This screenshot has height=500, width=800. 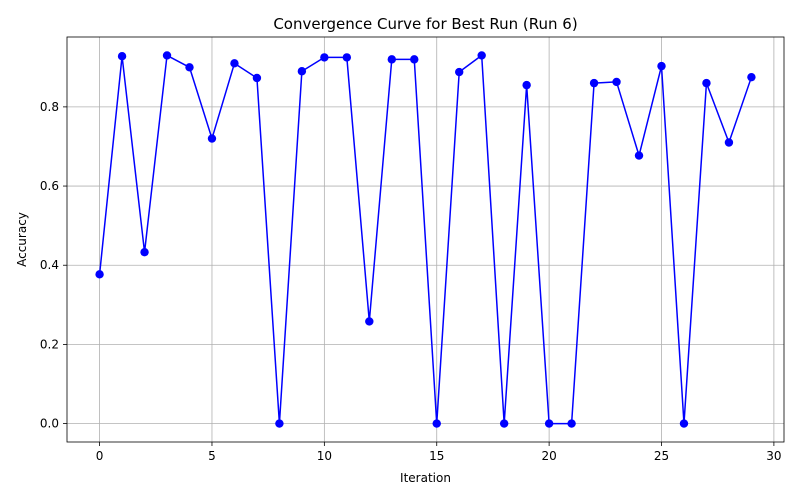 What do you see at coordinates (100, 456) in the screenshot?
I see `x-tick-label: 0` at bounding box center [100, 456].